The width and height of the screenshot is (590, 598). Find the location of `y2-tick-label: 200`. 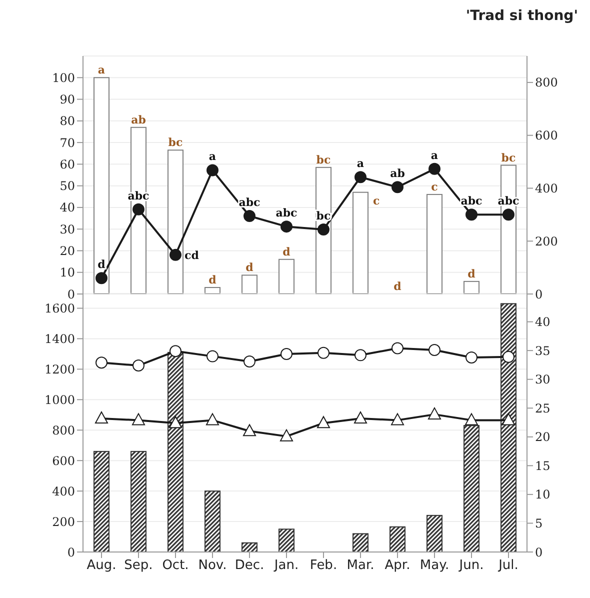

y2-tick-label: 200 is located at coordinates (546, 241).